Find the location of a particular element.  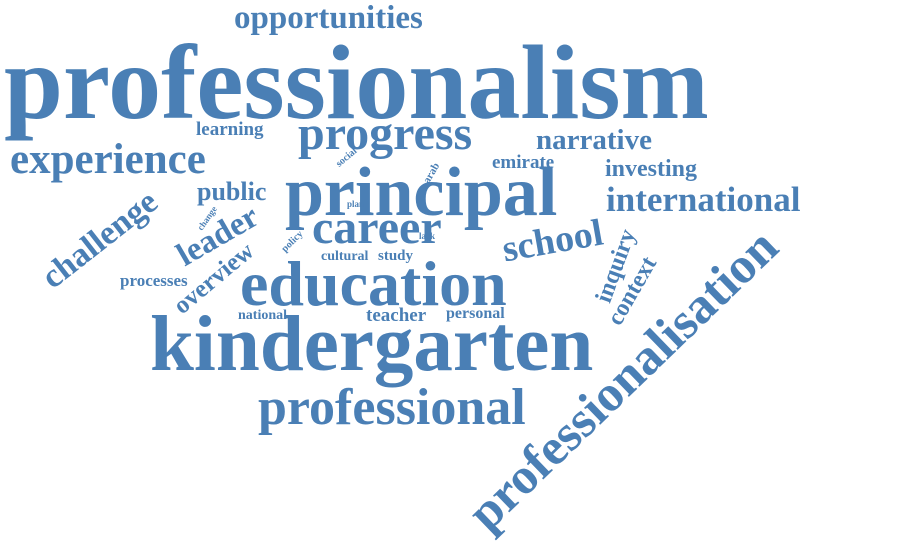

word-international: international is located at coordinates (703, 199).